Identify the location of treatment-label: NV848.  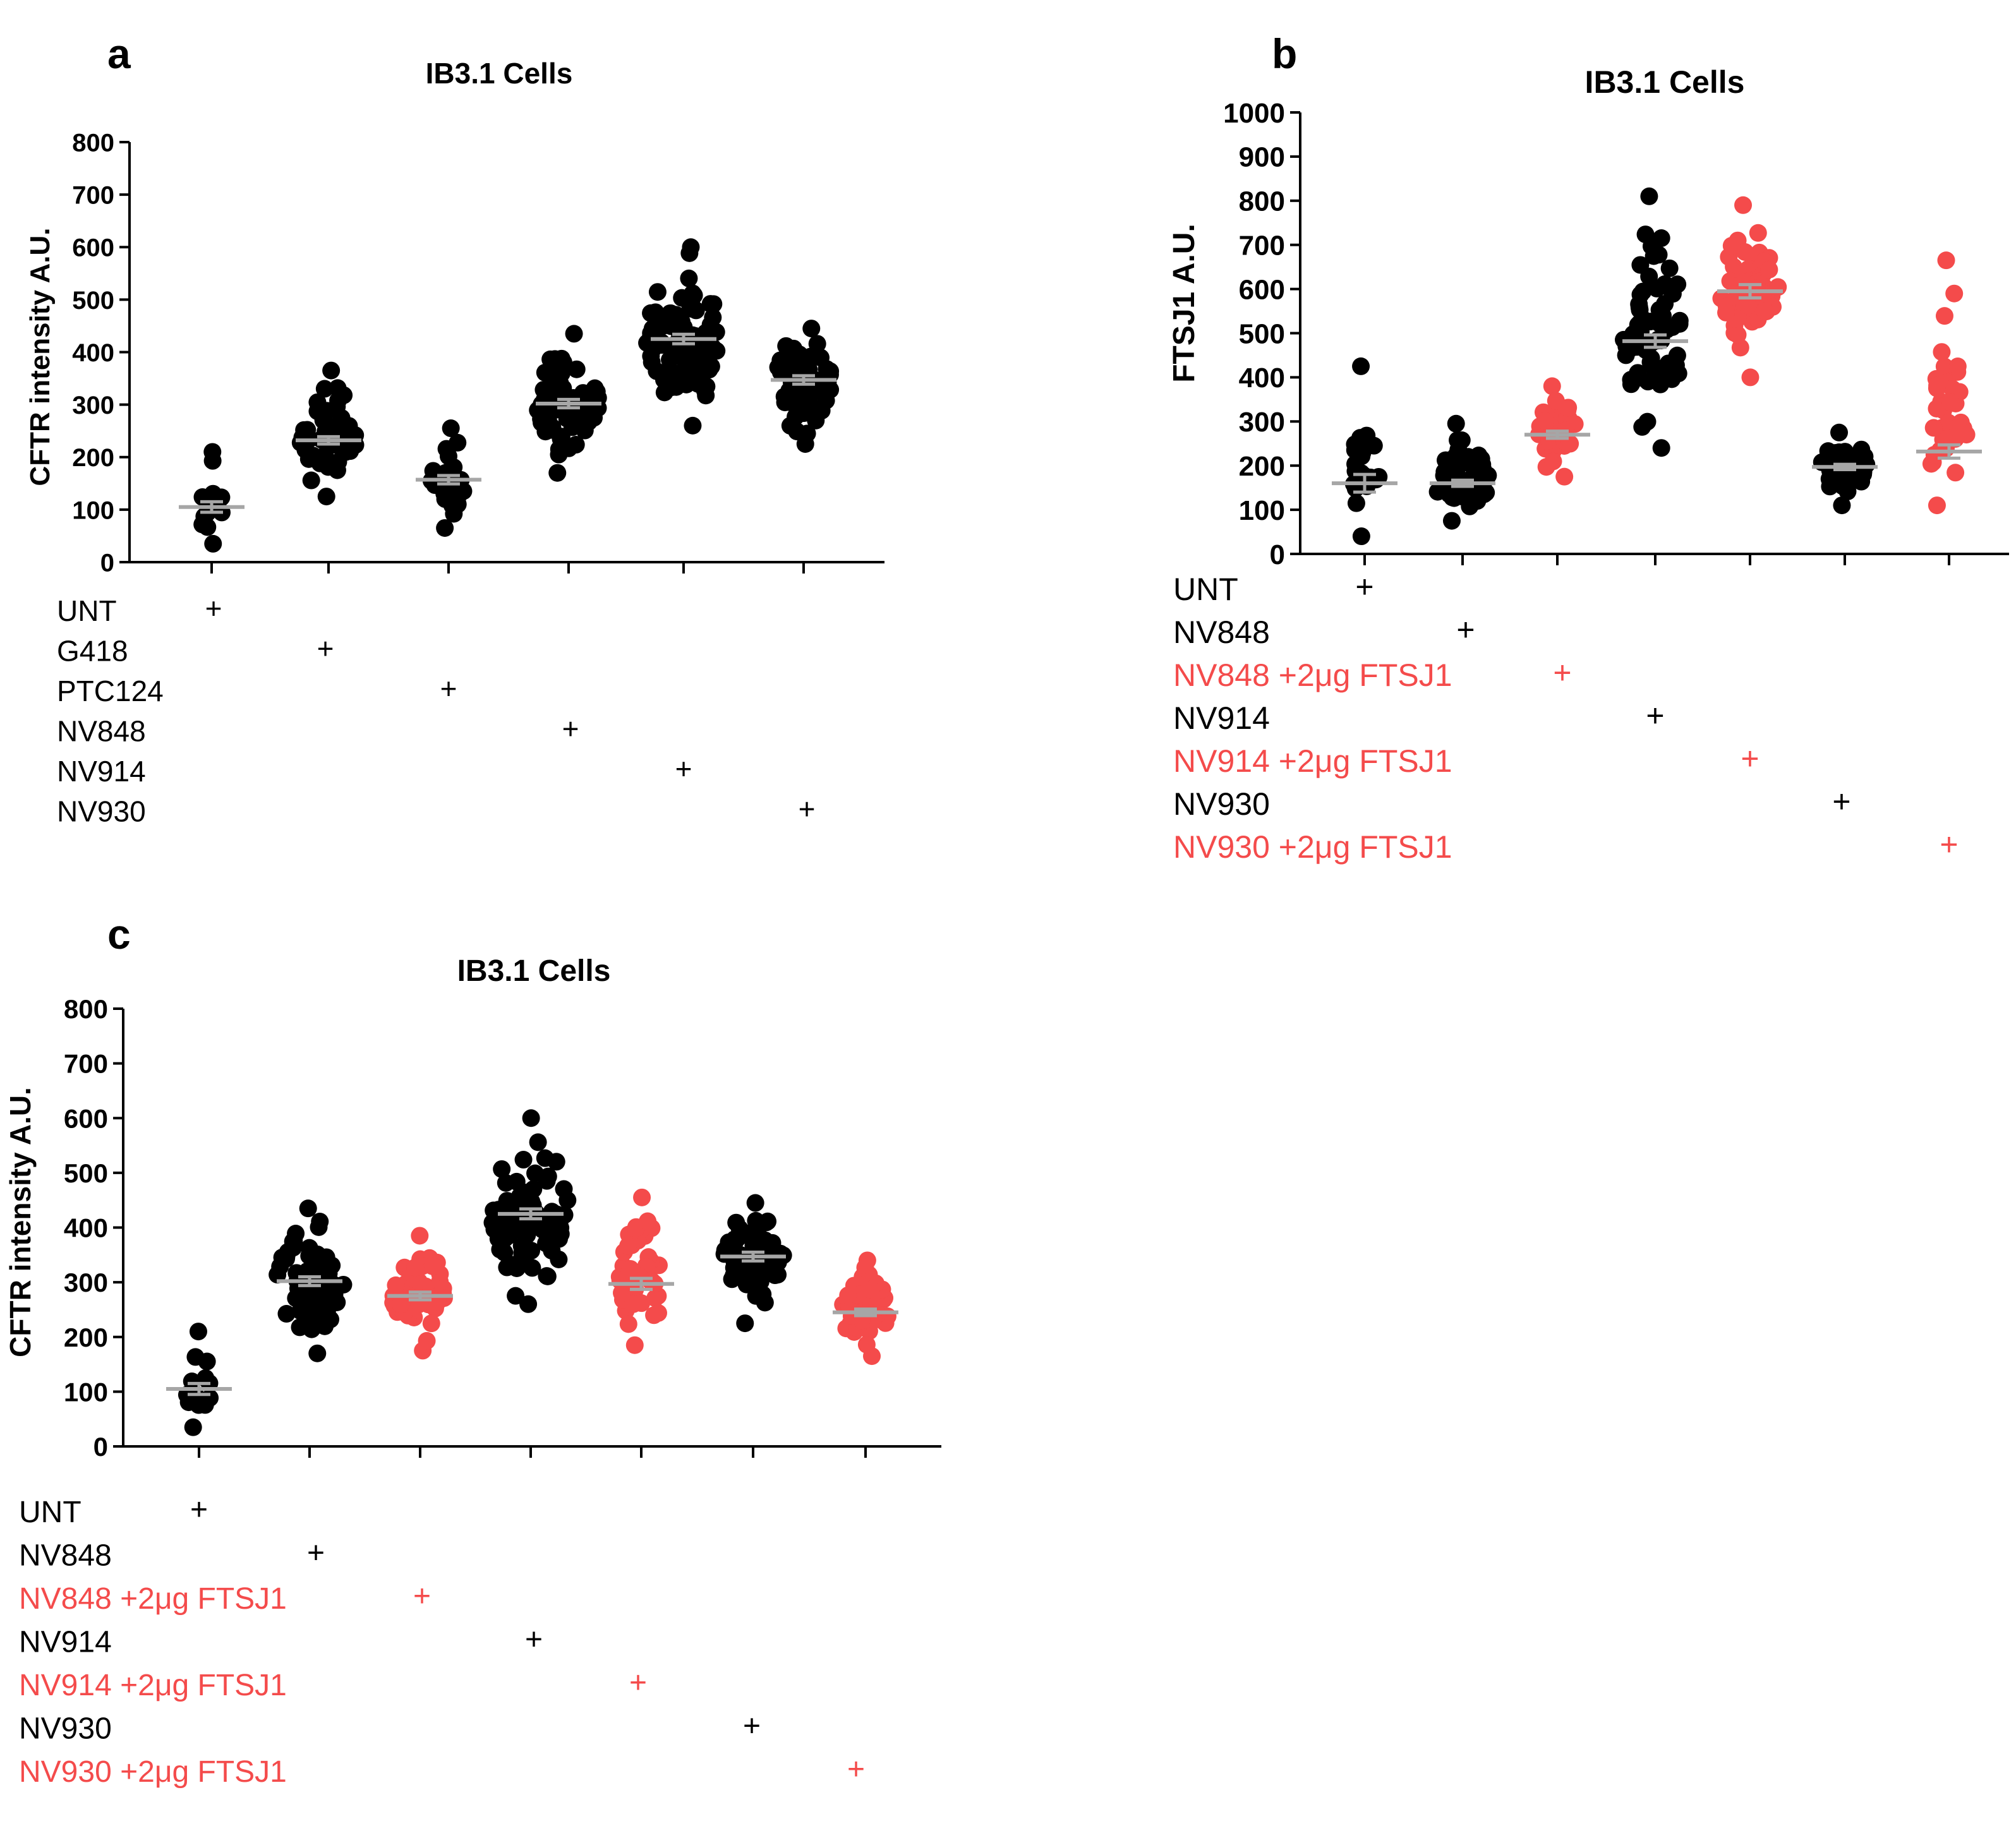
(1221, 632).